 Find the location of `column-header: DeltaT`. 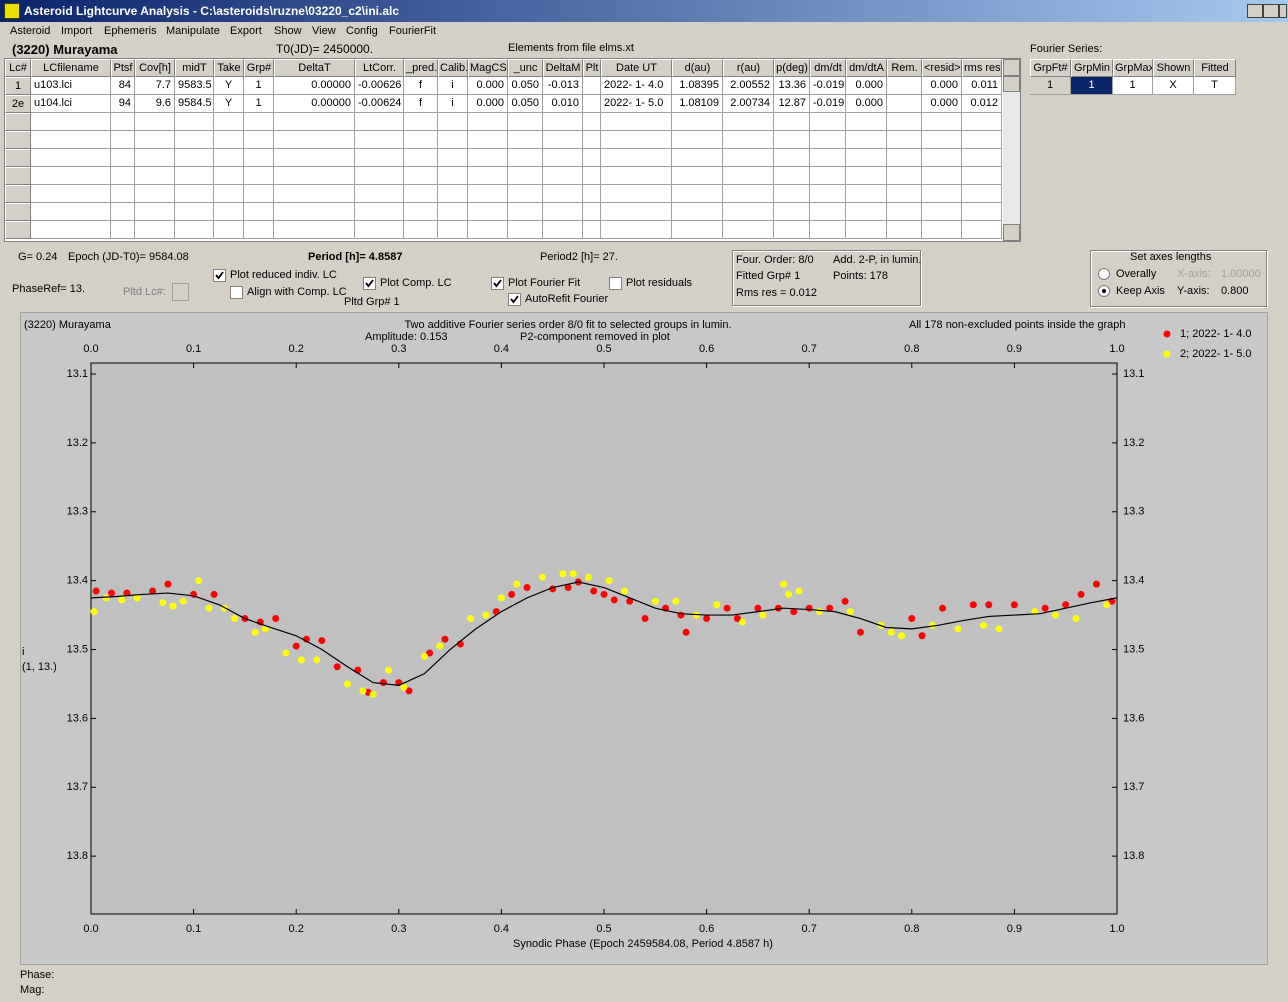

column-header: DeltaT is located at coordinates (314, 68).